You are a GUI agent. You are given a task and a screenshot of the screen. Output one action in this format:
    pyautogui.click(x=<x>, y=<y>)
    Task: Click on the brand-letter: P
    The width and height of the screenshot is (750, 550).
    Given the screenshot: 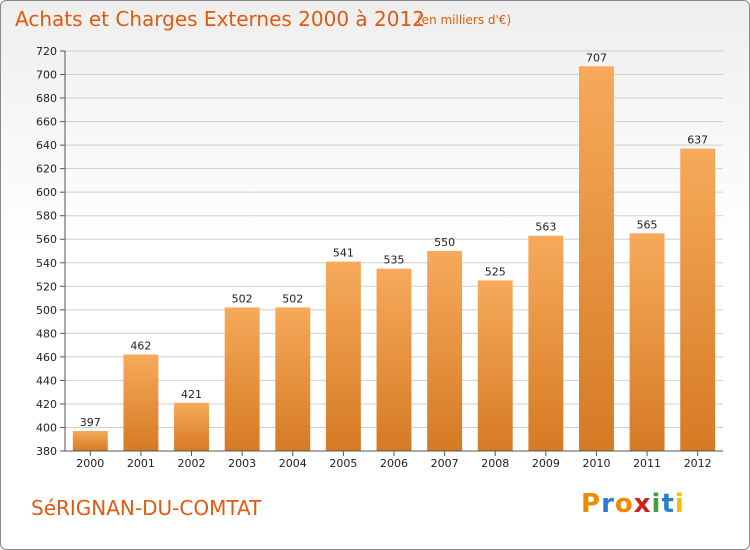 What is the action you would take?
    pyautogui.click(x=591, y=504)
    